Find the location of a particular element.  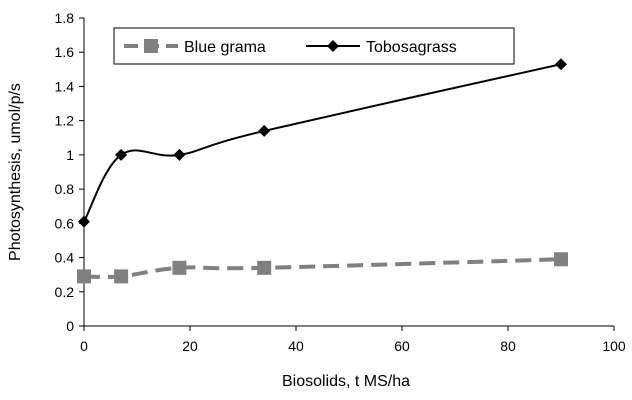

x-tick-label: 60 is located at coordinates (402, 346).